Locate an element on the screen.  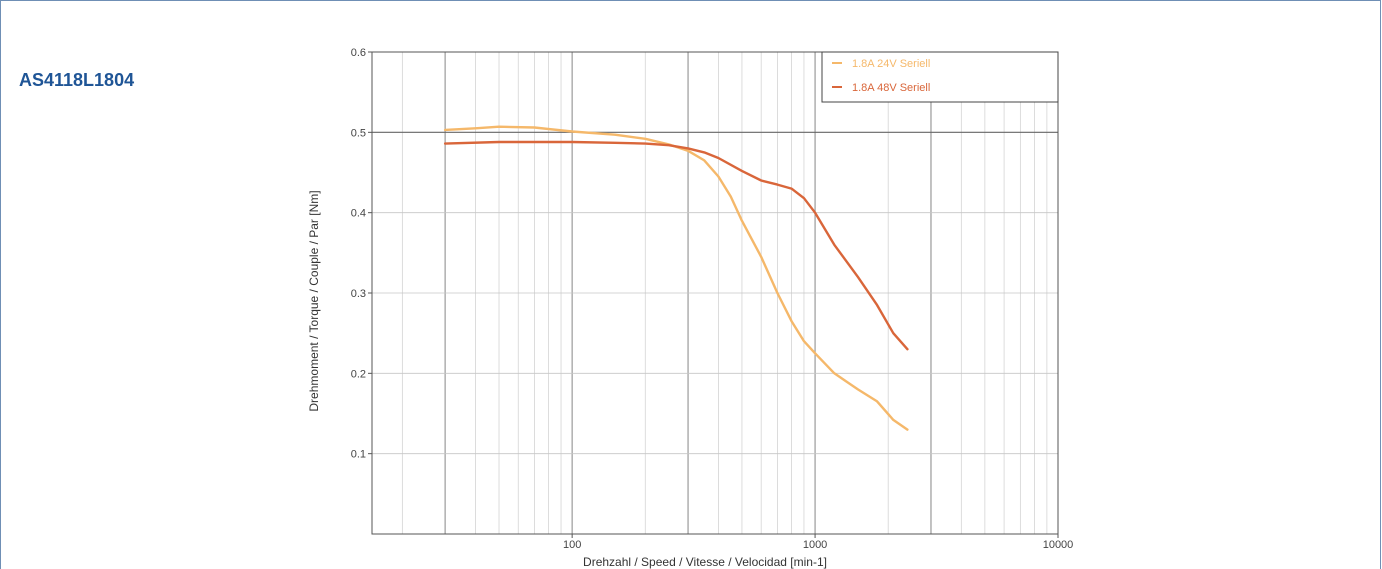
y-tick-label: 0.6 is located at coordinates (358, 53).